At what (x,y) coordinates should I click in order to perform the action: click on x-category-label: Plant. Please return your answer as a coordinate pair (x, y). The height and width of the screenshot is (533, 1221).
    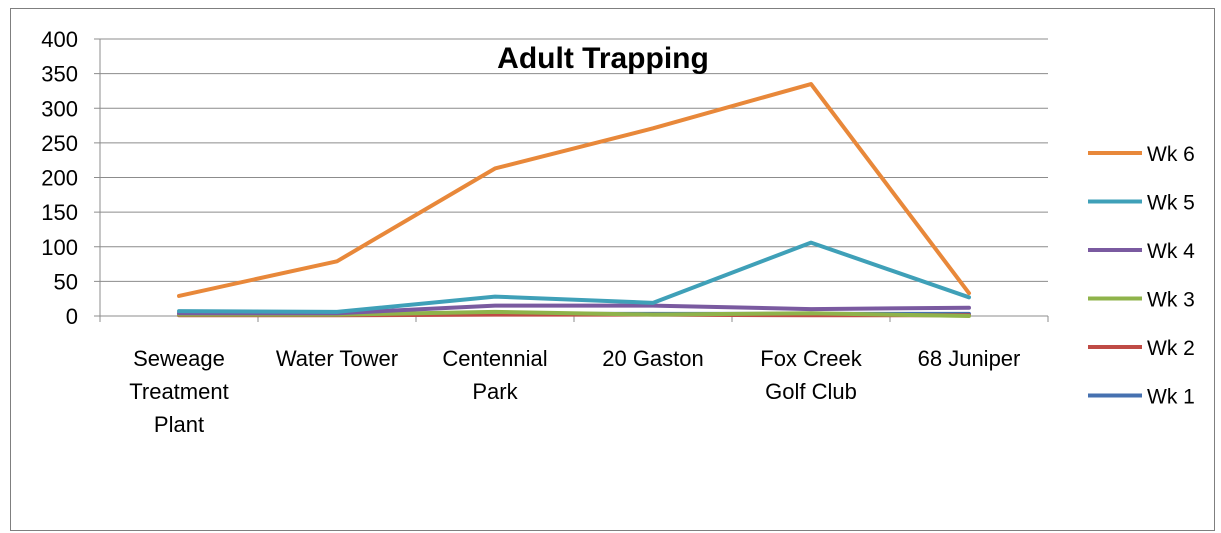
    Looking at the image, I should click on (179, 424).